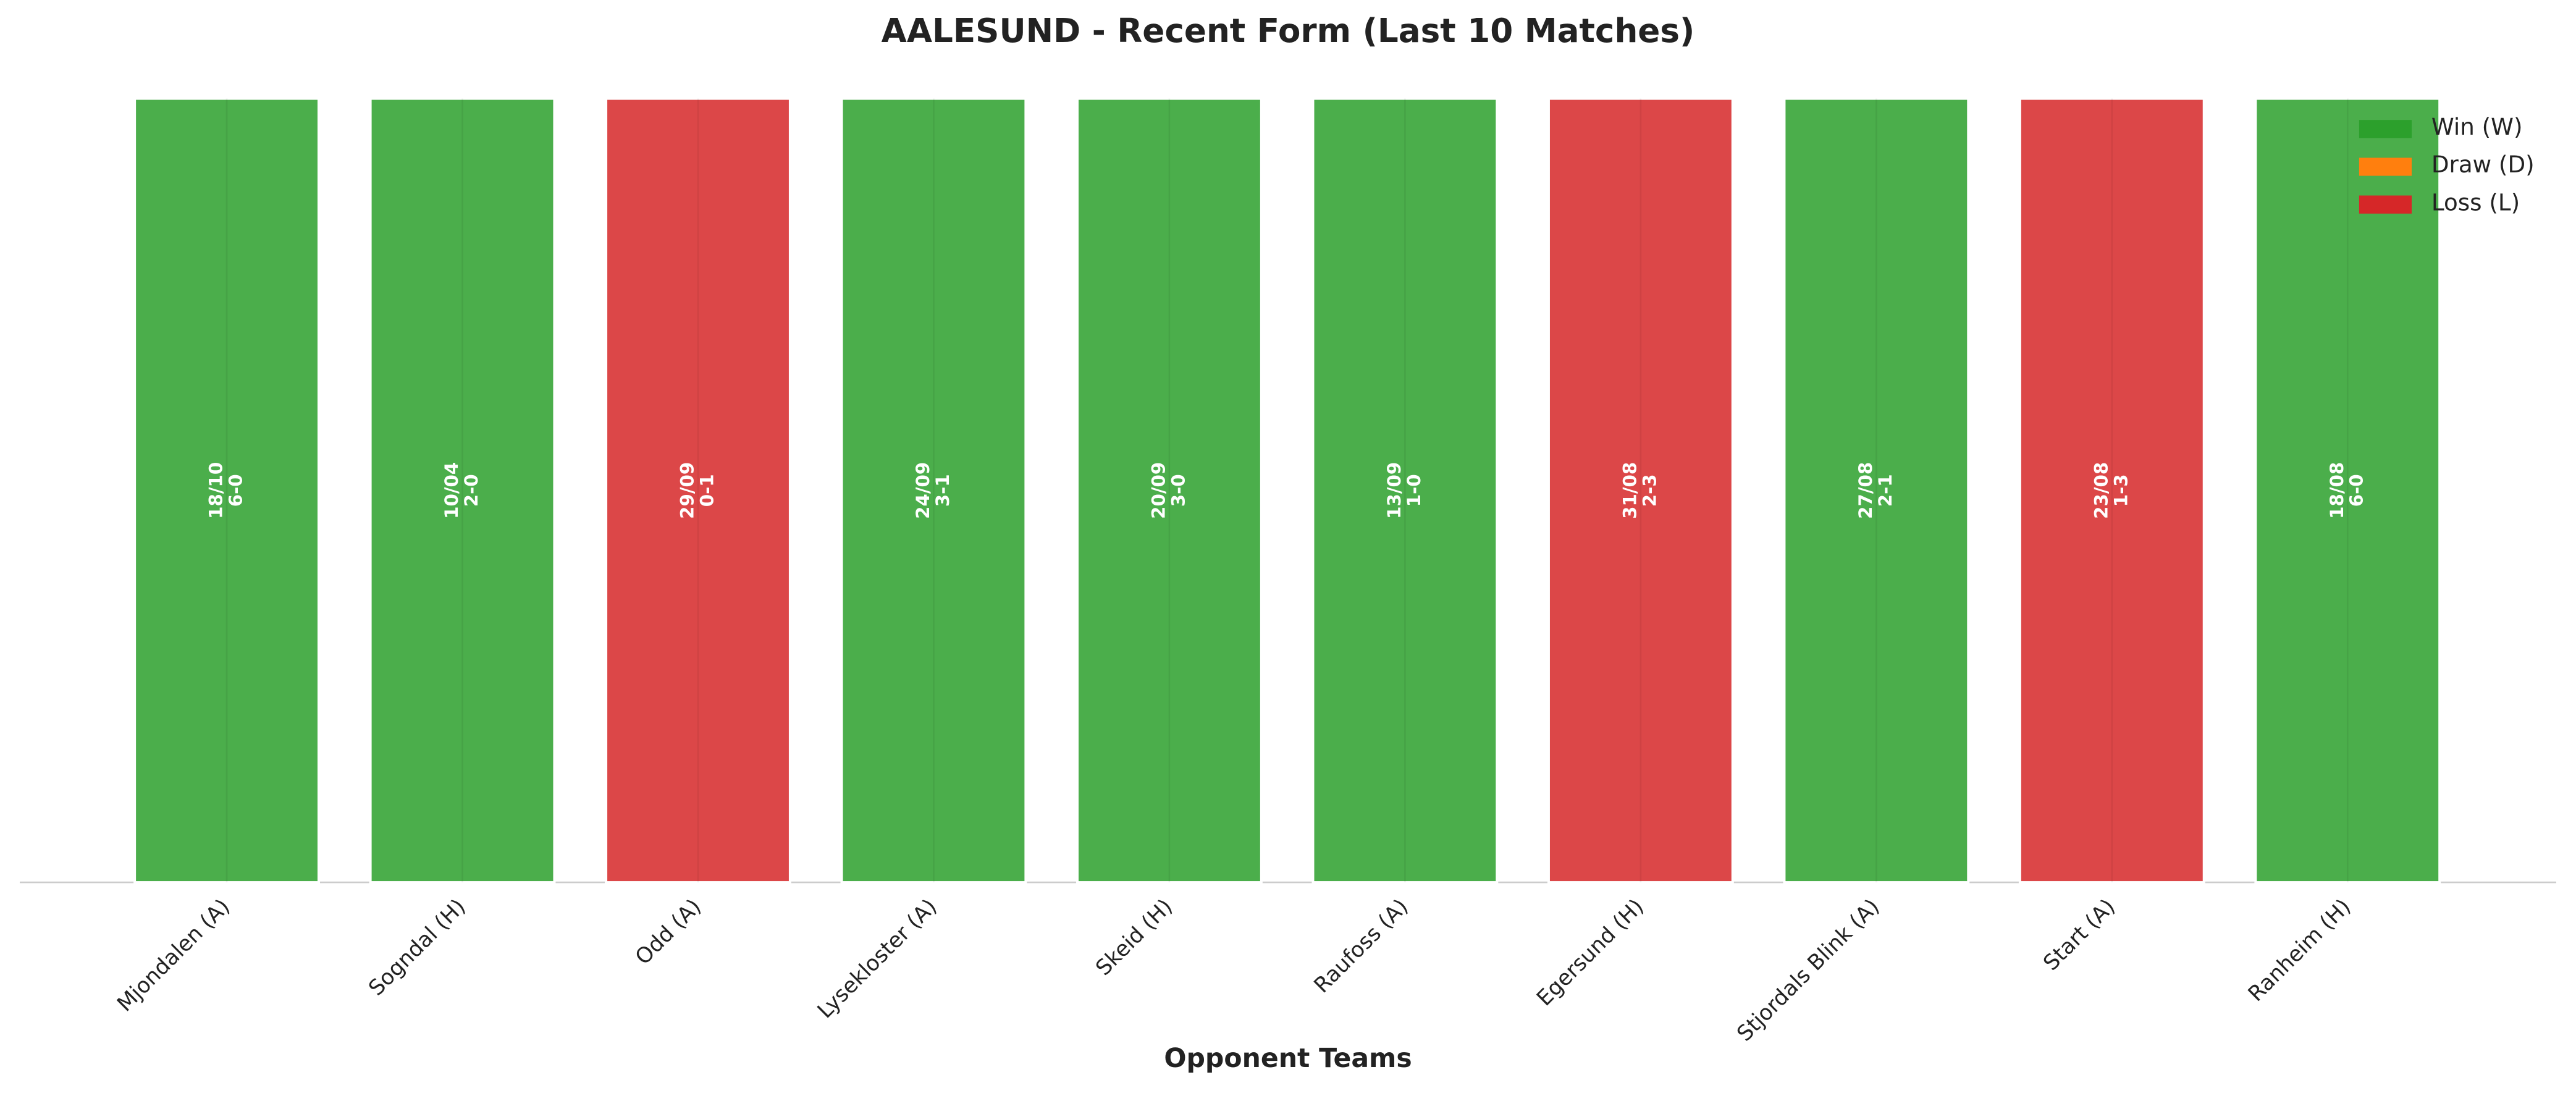  I want to click on x-axis-title: Opponent Teams, so click(1288, 1059).